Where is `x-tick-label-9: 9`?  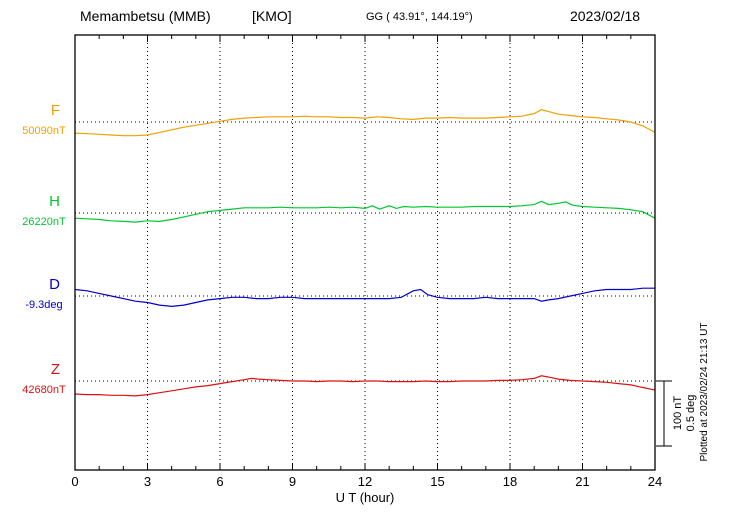 x-tick-label-9: 9 is located at coordinates (292, 481).